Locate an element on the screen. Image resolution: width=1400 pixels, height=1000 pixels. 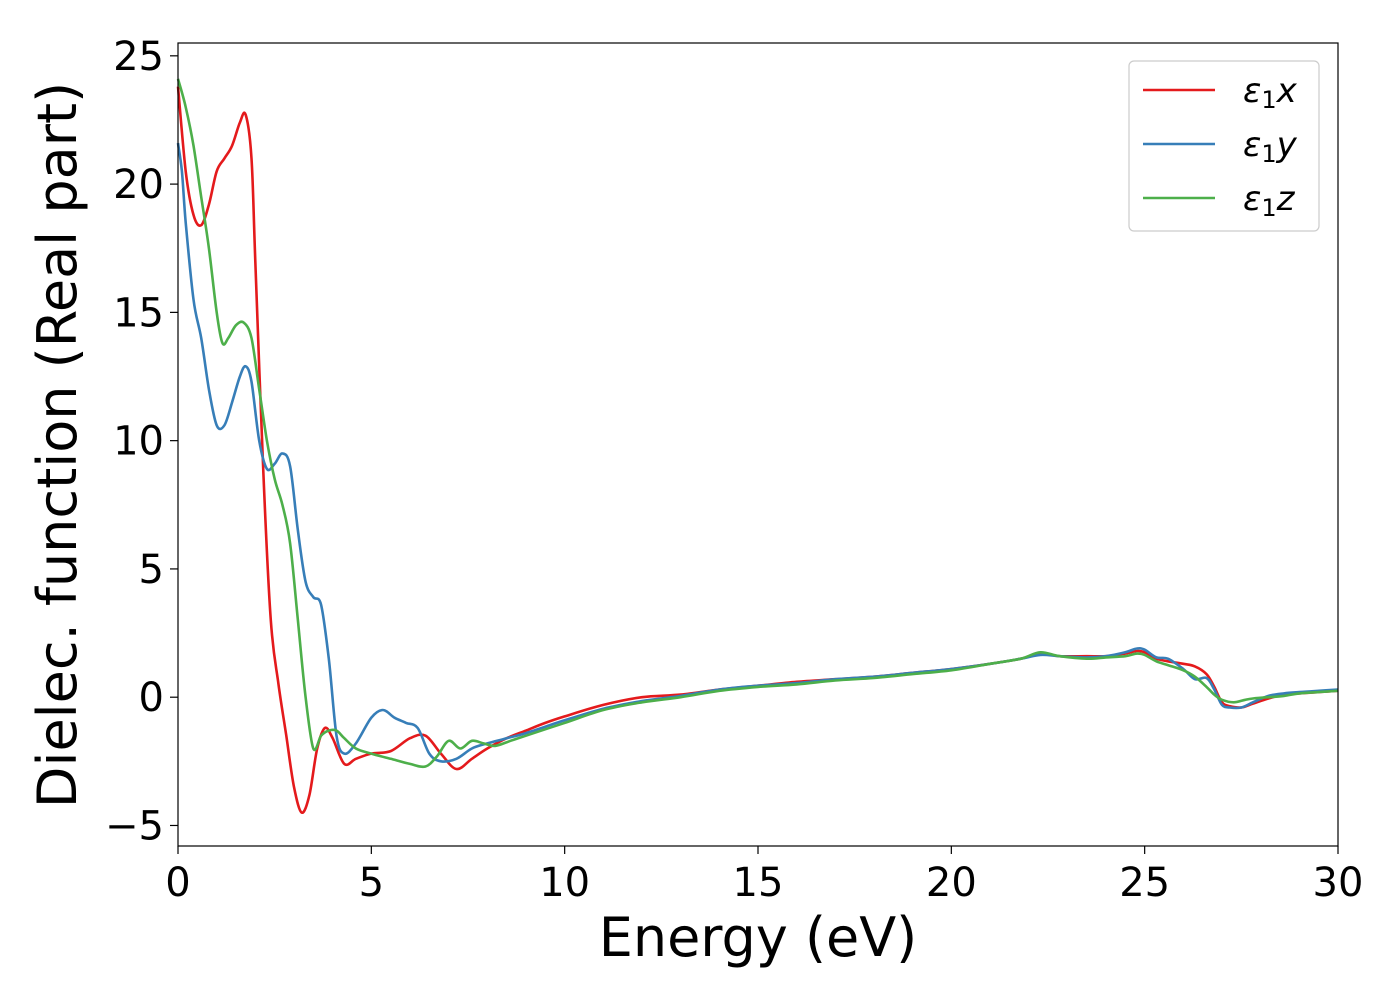
x-tick-label: 15 is located at coordinates (758, 883).